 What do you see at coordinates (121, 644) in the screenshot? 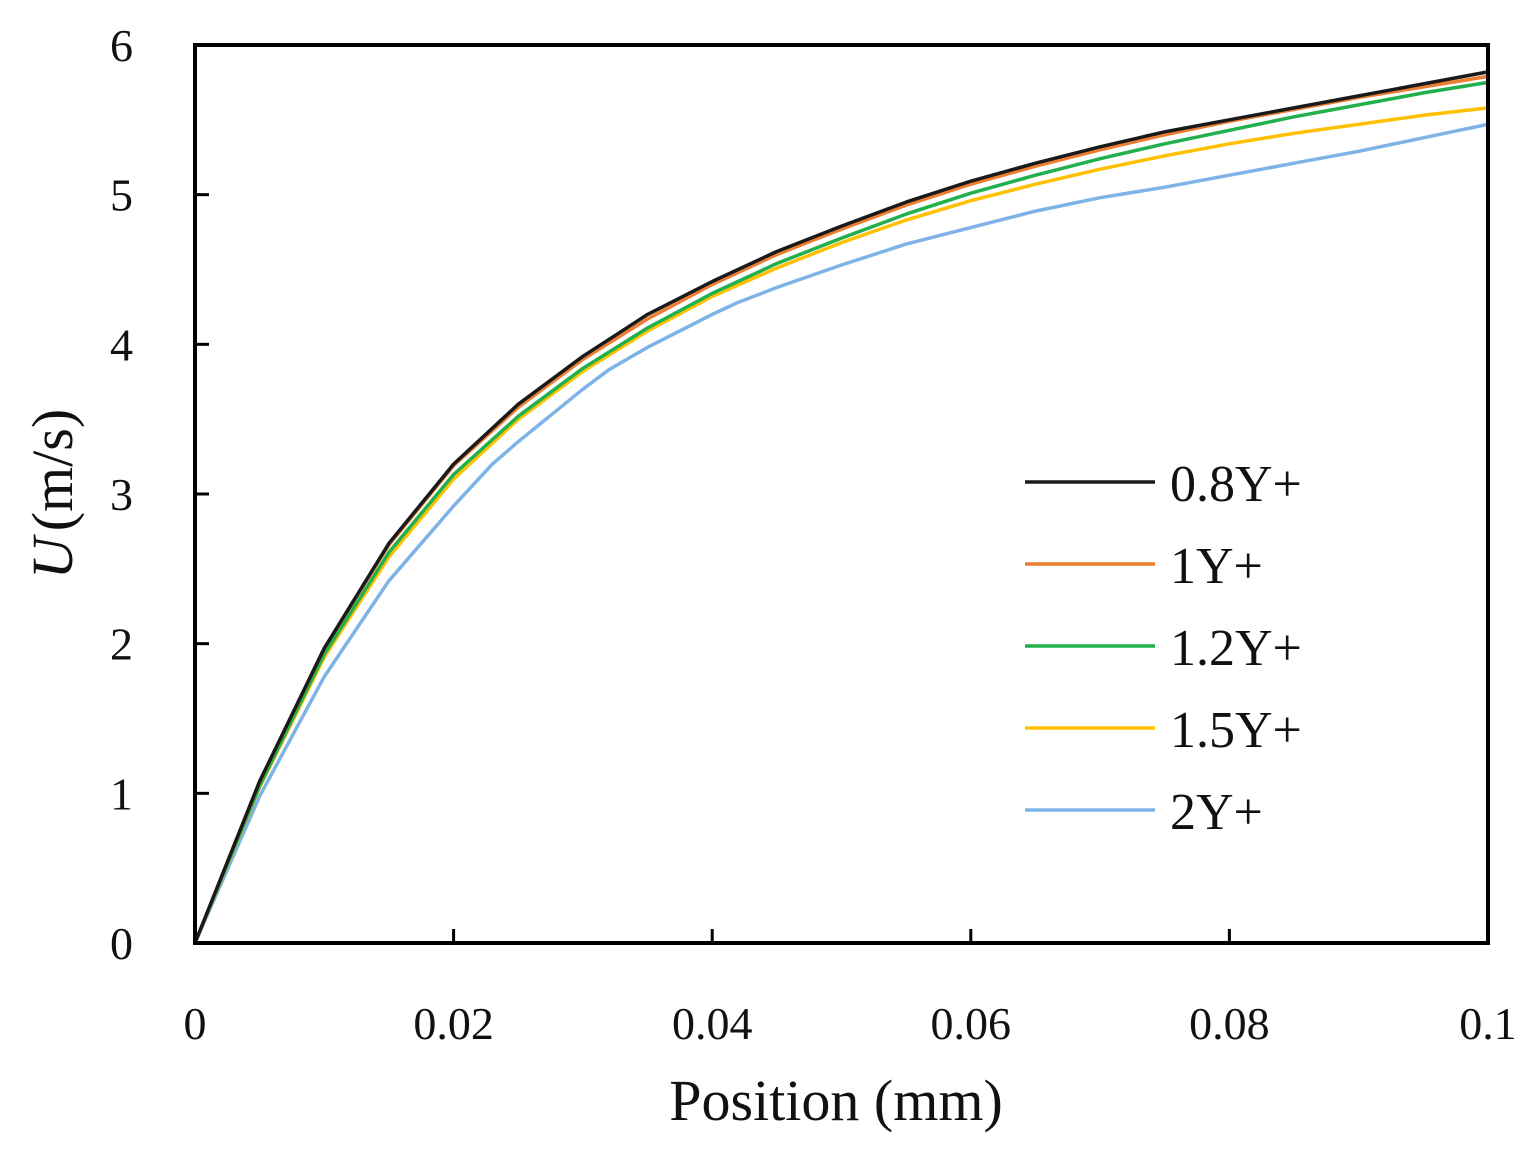
I see `y-tick-label: 2` at bounding box center [121, 644].